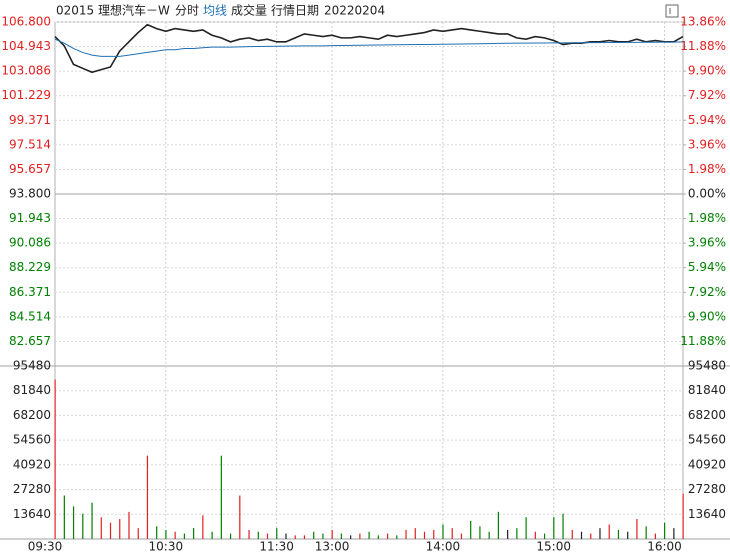 This screenshot has height=553, width=730. Describe the element at coordinates (26, 22) in the screenshot. I see `y-tick-label: 106.800` at that location.